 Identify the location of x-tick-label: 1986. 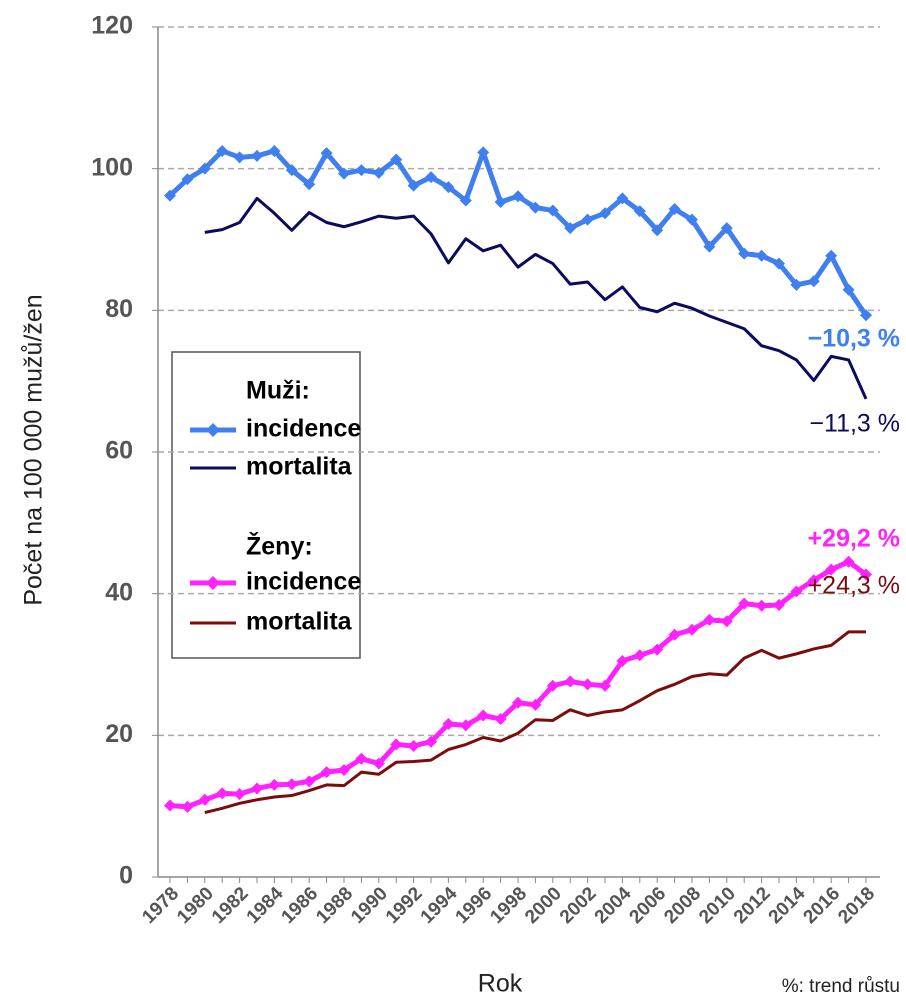
(300, 905).